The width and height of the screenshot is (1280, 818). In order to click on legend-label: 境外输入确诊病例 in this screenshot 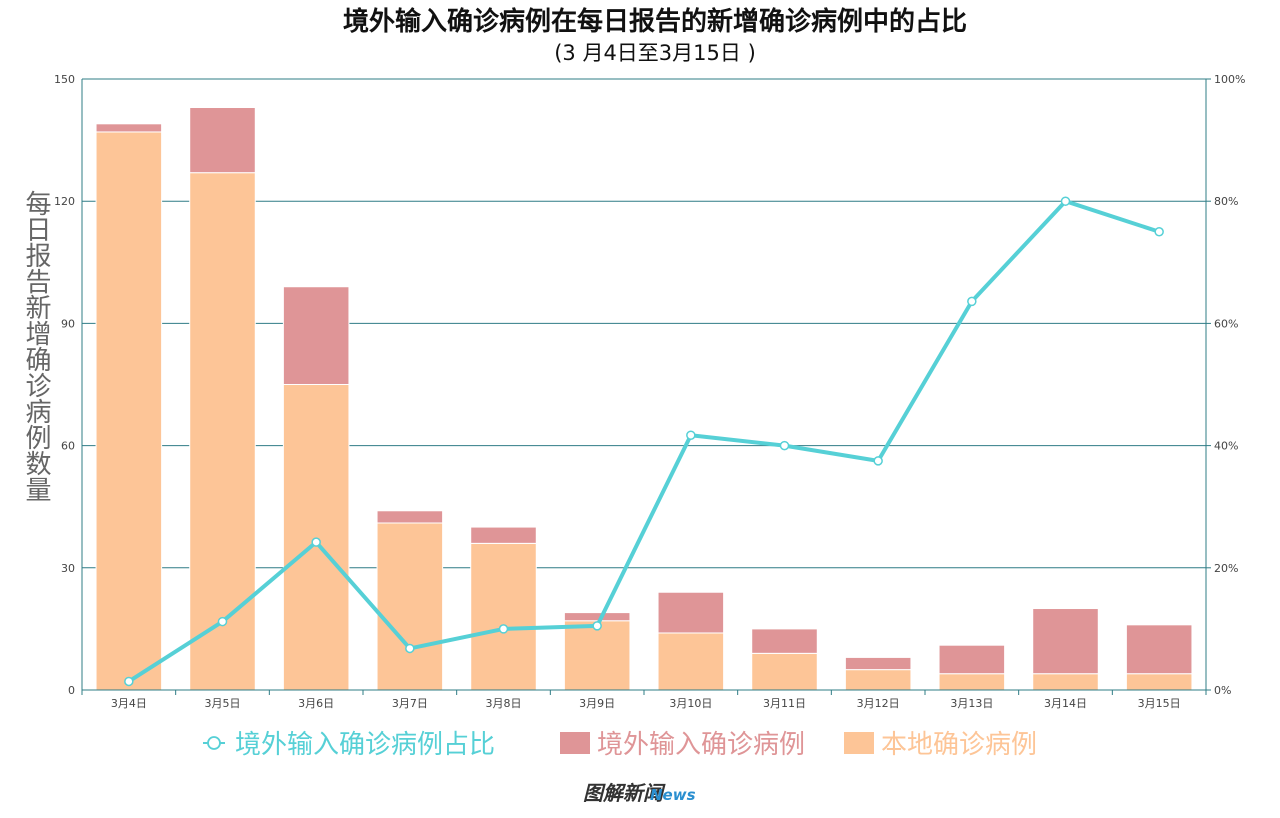, I will do `click(701, 745)`.